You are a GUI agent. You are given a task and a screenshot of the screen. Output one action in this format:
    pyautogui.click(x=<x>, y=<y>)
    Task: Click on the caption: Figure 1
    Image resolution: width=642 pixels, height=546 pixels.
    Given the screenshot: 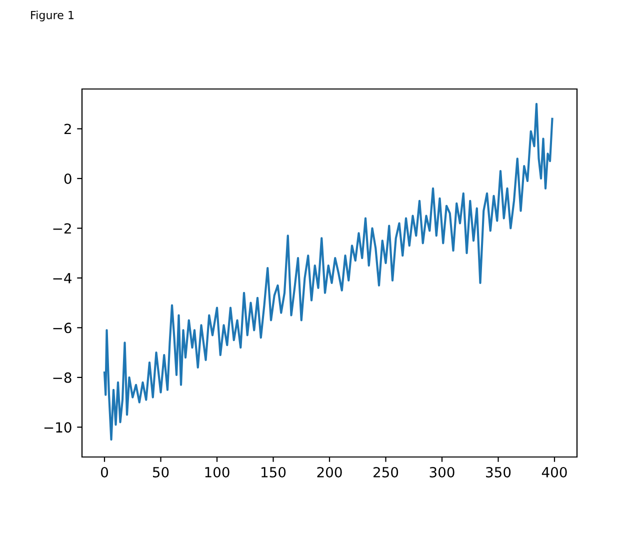 What is the action you would take?
    pyautogui.click(x=52, y=16)
    